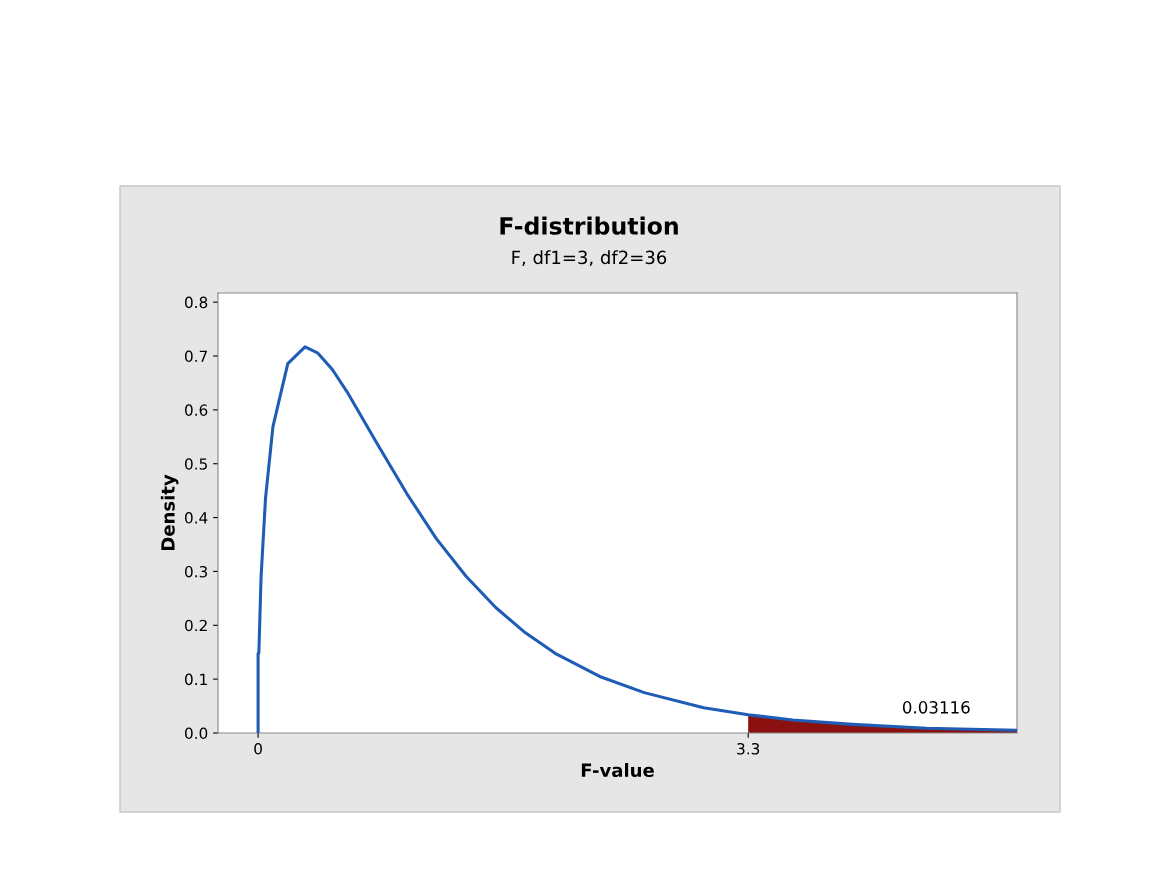 The image size is (1167, 870). I want to click on y-tick-label: 0.0, so click(196, 733).